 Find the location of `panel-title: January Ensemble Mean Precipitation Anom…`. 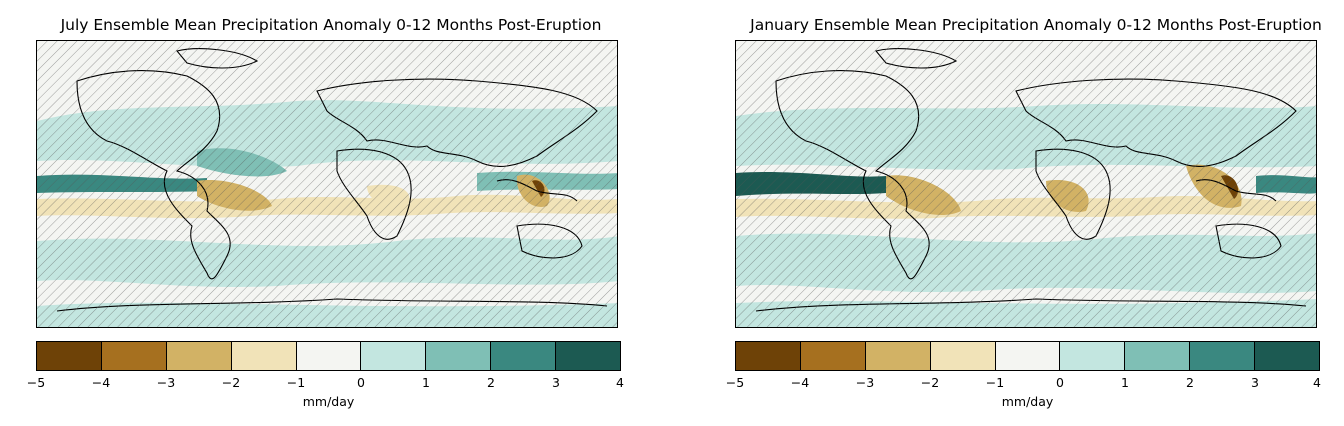

panel-title: January Ensemble Mean Precipitation Anom… is located at coordinates (1036, 25).